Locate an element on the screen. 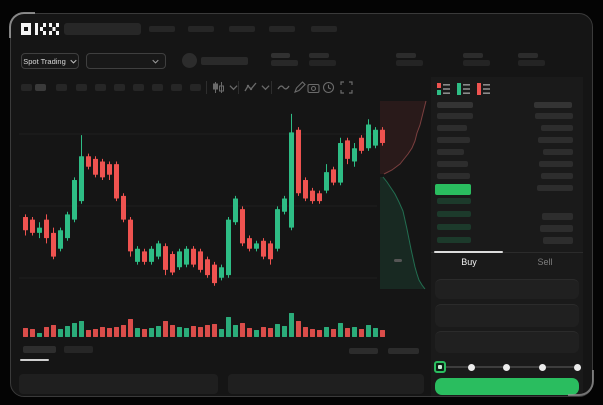 The image size is (603, 405). tab-sell: Sell is located at coordinates (545, 262).